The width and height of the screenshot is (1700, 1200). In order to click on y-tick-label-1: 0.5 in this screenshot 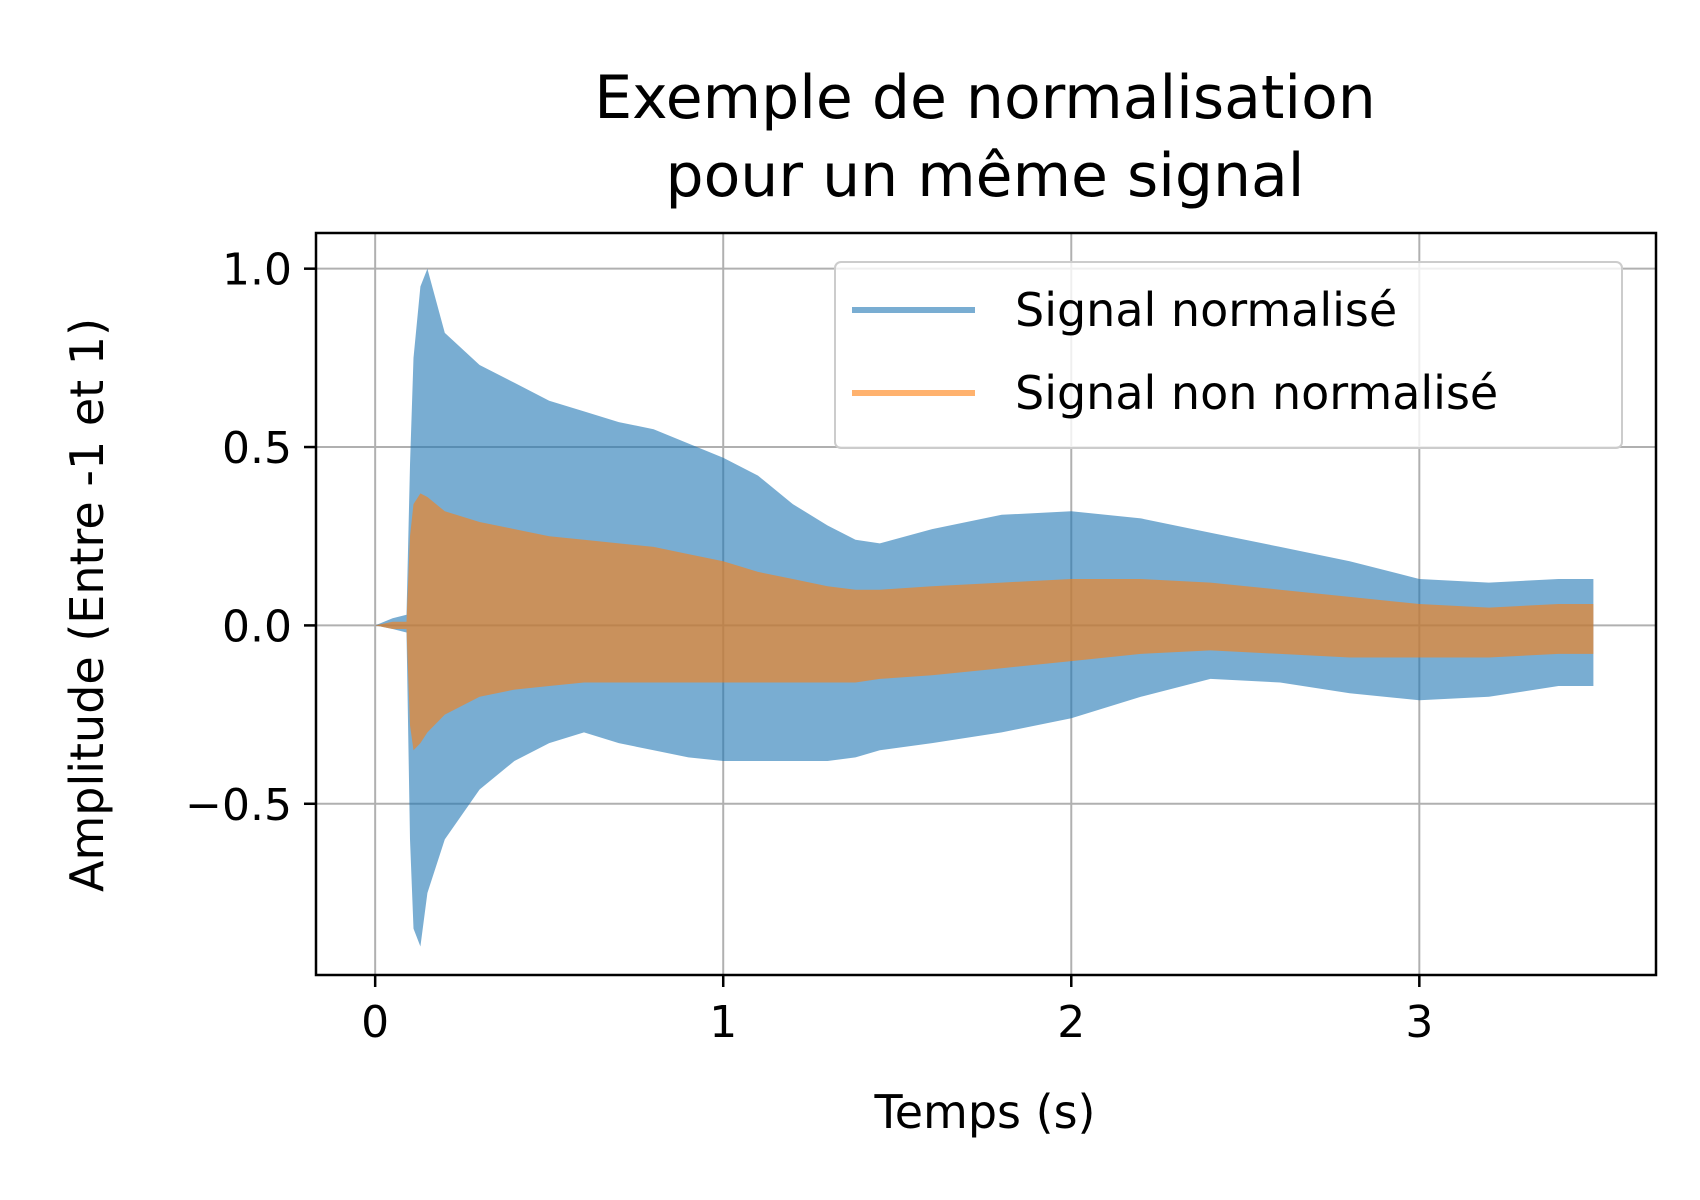, I will do `click(257, 448)`.